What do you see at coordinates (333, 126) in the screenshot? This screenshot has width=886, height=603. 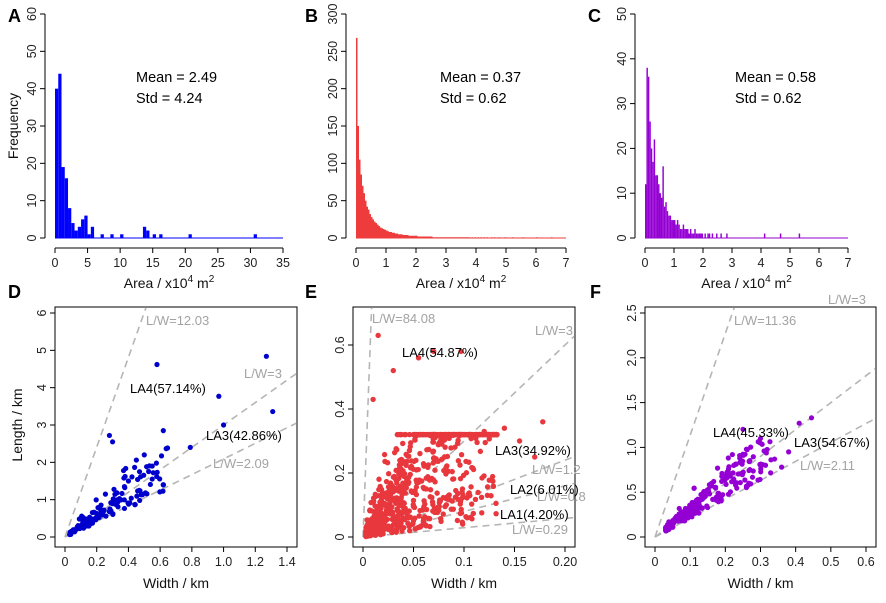 I see `y-tick-label: 150` at bounding box center [333, 126].